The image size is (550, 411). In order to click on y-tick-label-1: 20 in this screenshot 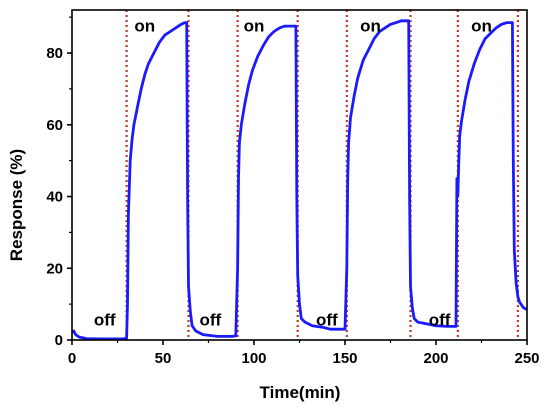, I will do `click(54, 268)`.